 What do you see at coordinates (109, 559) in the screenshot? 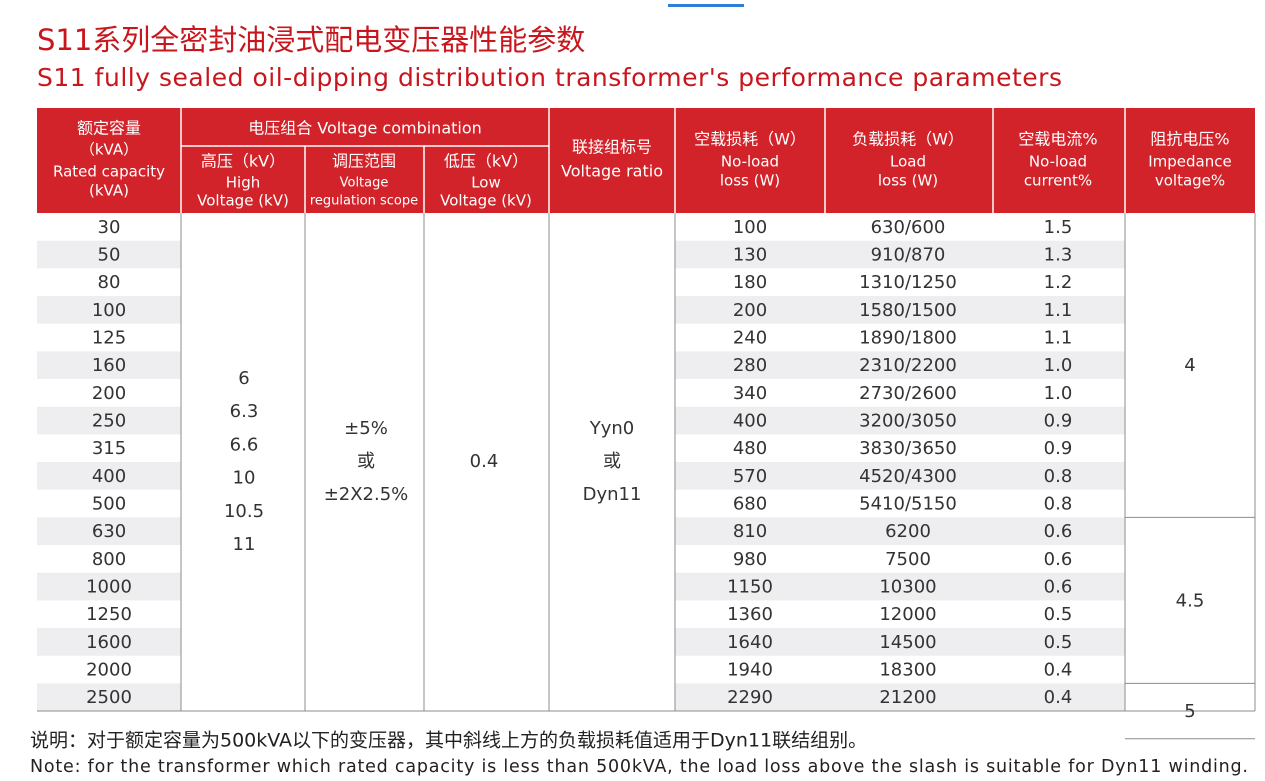
I see `cell: 800` at bounding box center [109, 559].